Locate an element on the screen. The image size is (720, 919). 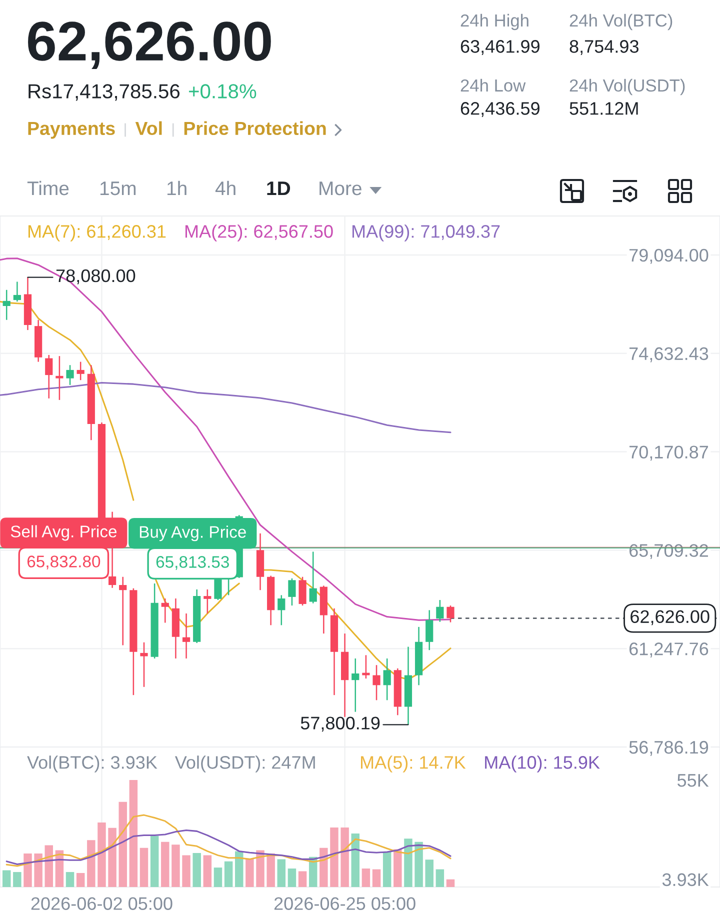
text: 24h Vol(BTC) is located at coordinates (621, 22).